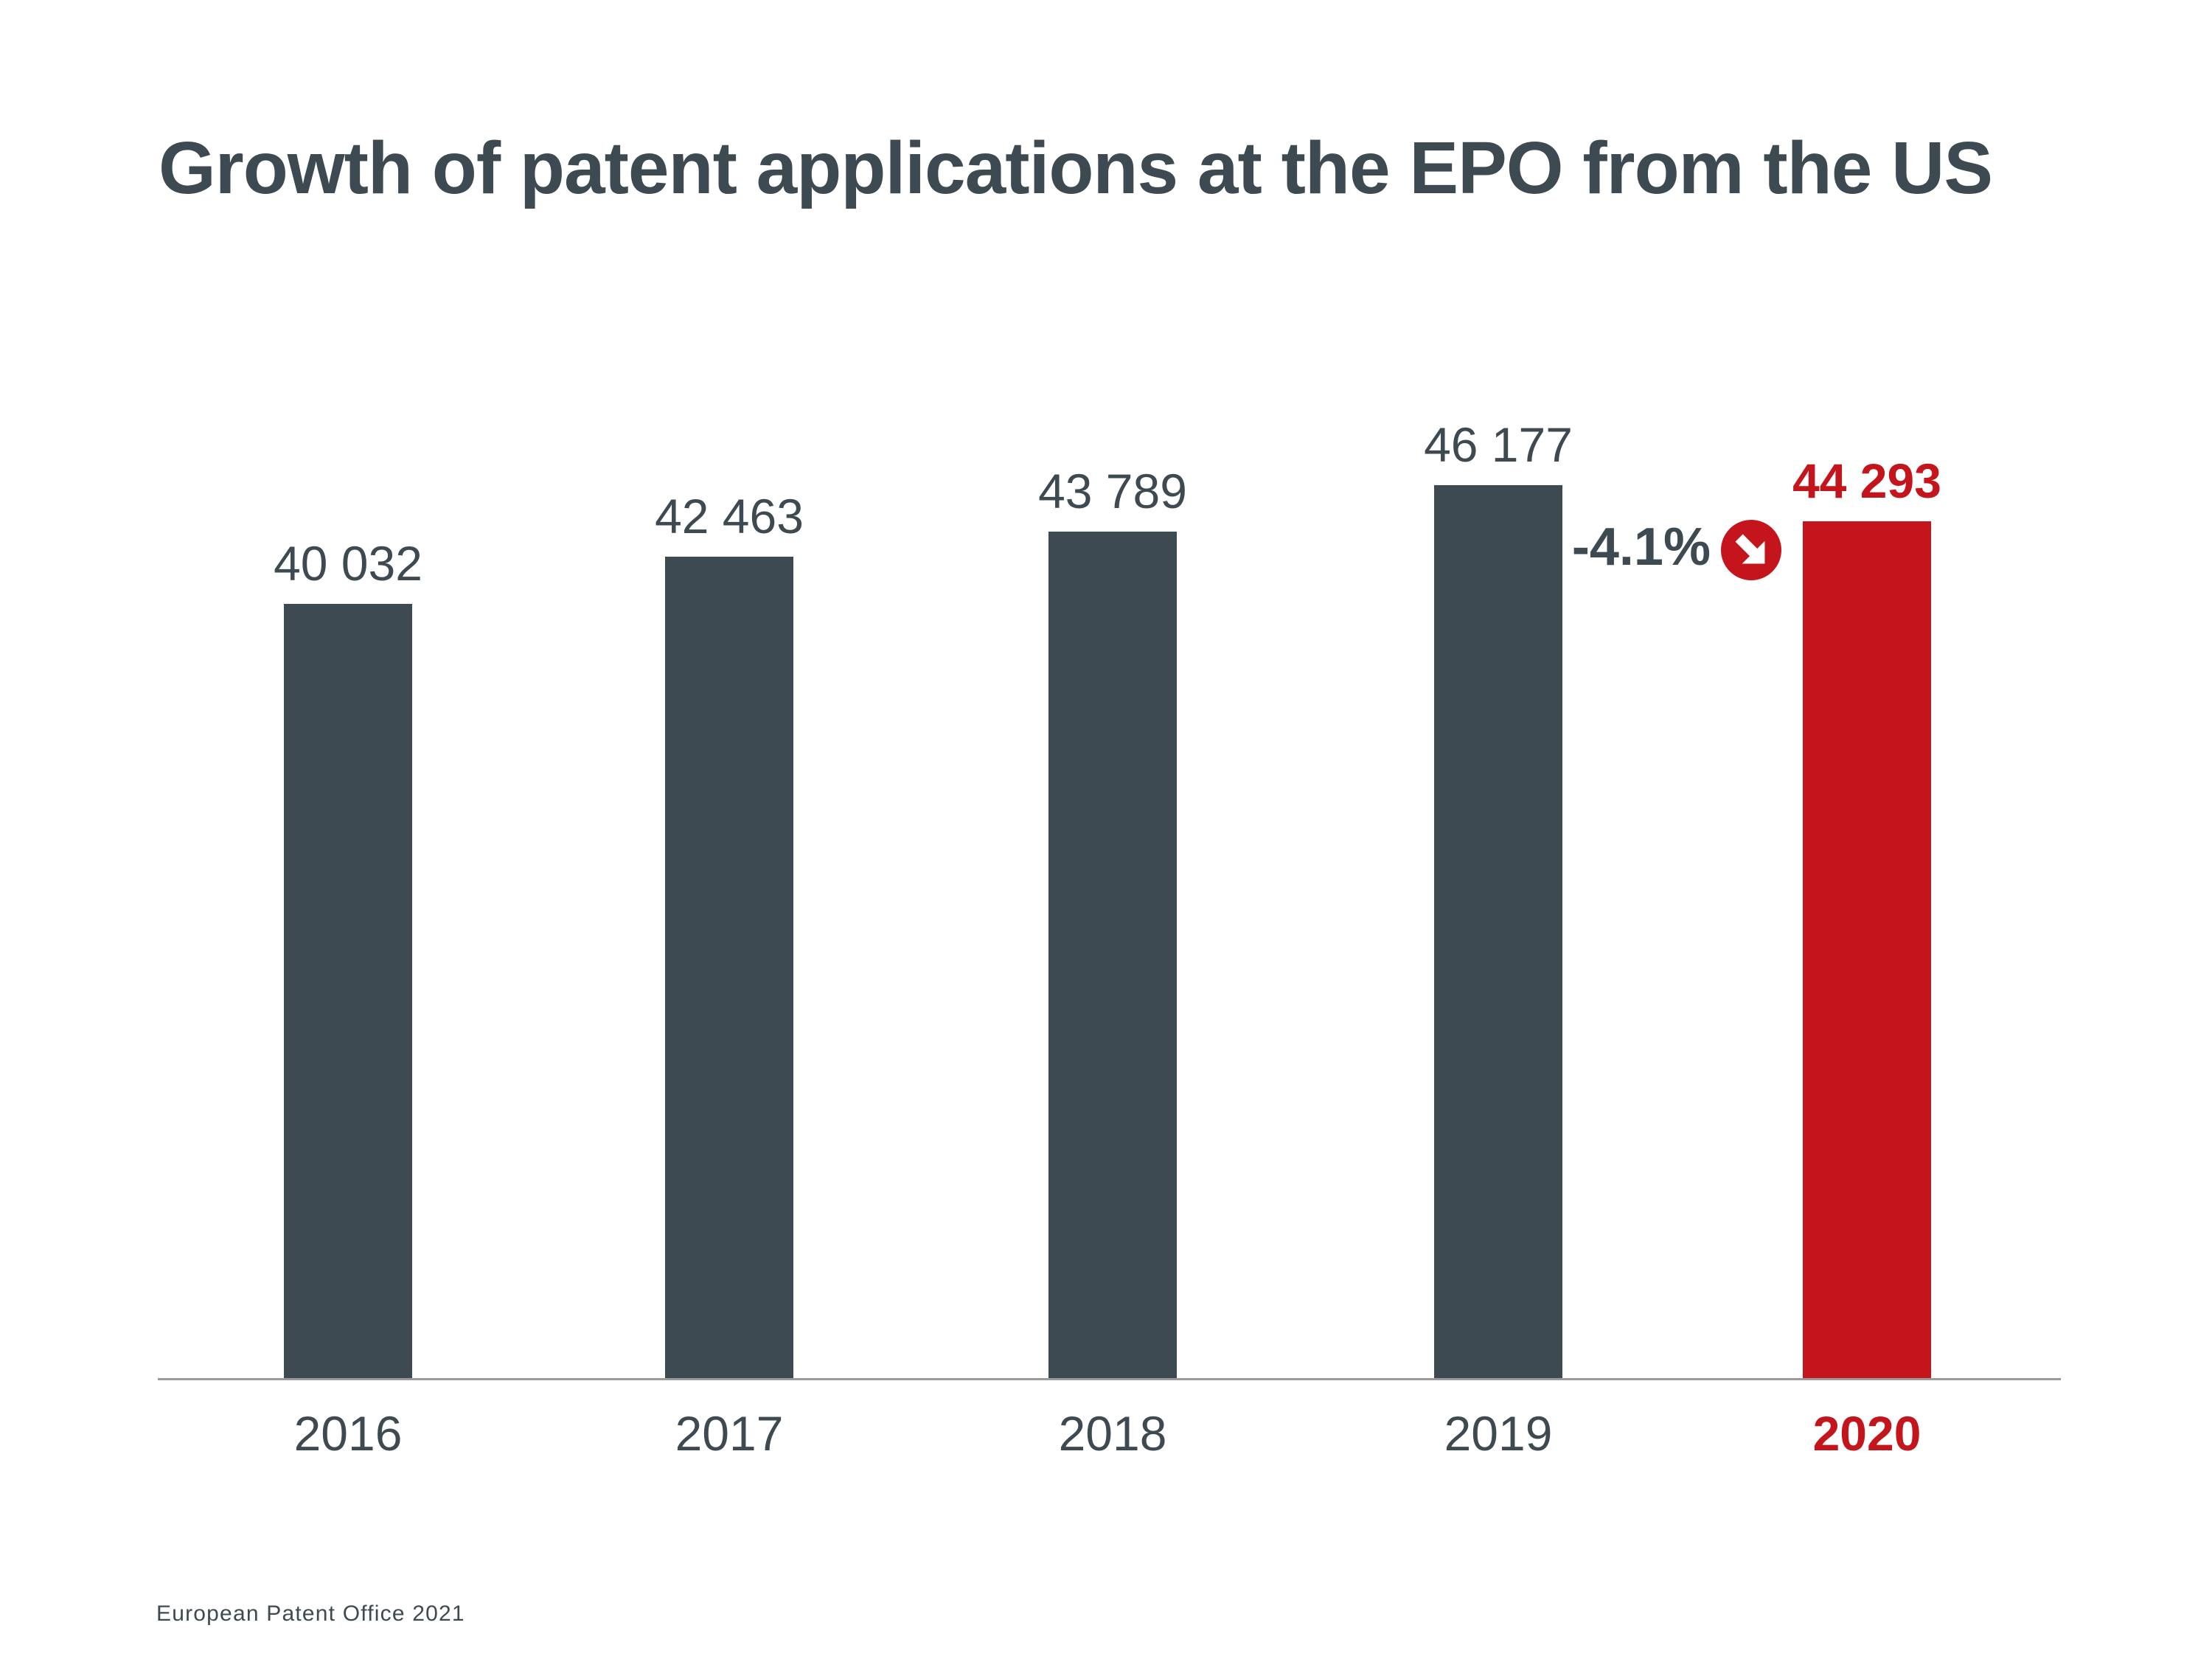 This screenshot has width=2212, height=1659. What do you see at coordinates (1747, 545) in the screenshot?
I see `icon-arrow-shaft` at bounding box center [1747, 545].